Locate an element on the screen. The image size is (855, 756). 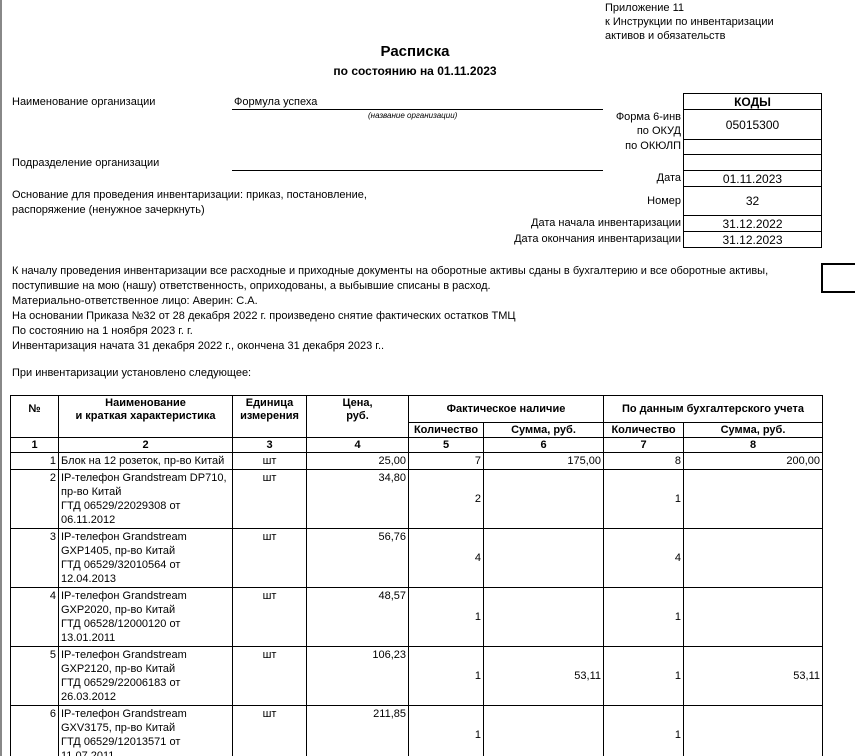
row-number: 3 is located at coordinates (34, 558).